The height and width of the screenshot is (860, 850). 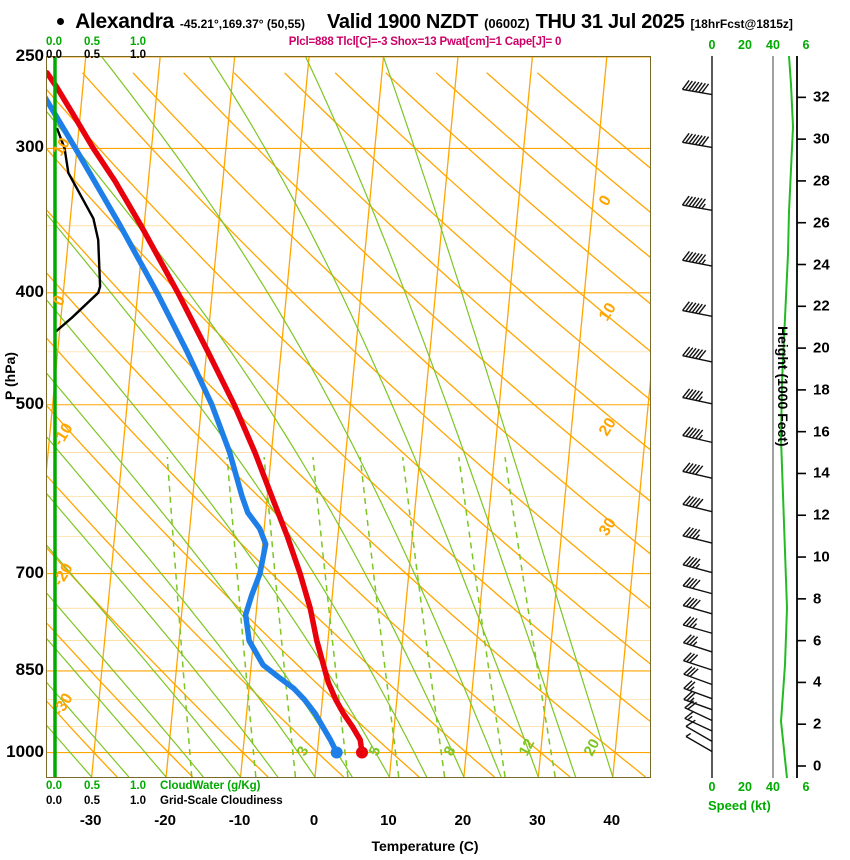 I want to click on wind-barb-canvas, so click(x=727, y=417).